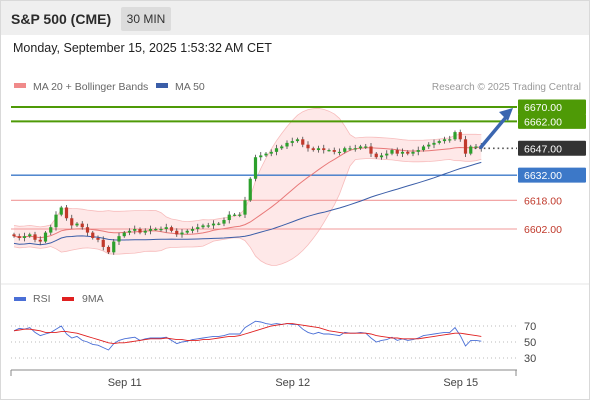  Describe the element at coordinates (61, 19) in the screenshot. I see `instrument-title: S&P 500 (CME)` at that location.